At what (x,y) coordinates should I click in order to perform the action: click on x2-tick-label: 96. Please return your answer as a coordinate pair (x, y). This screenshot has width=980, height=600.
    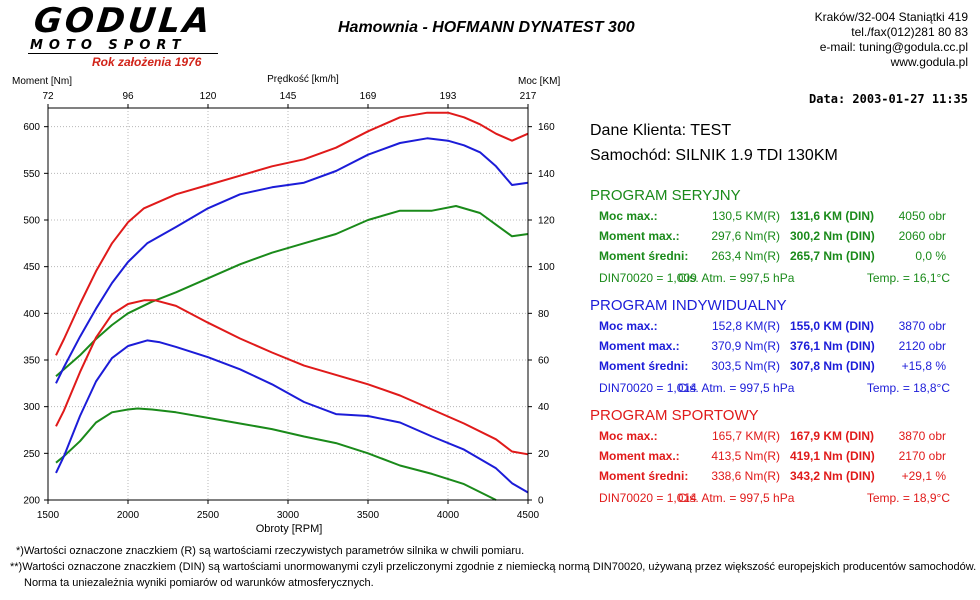
    Looking at the image, I should click on (128, 96).